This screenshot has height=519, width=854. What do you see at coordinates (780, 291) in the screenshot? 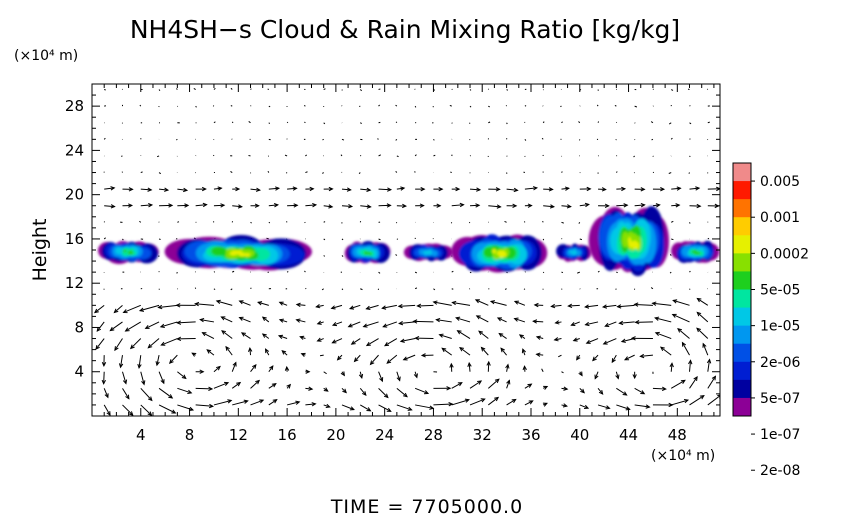
I see `colorbar-label: 5e-05` at bounding box center [780, 291].